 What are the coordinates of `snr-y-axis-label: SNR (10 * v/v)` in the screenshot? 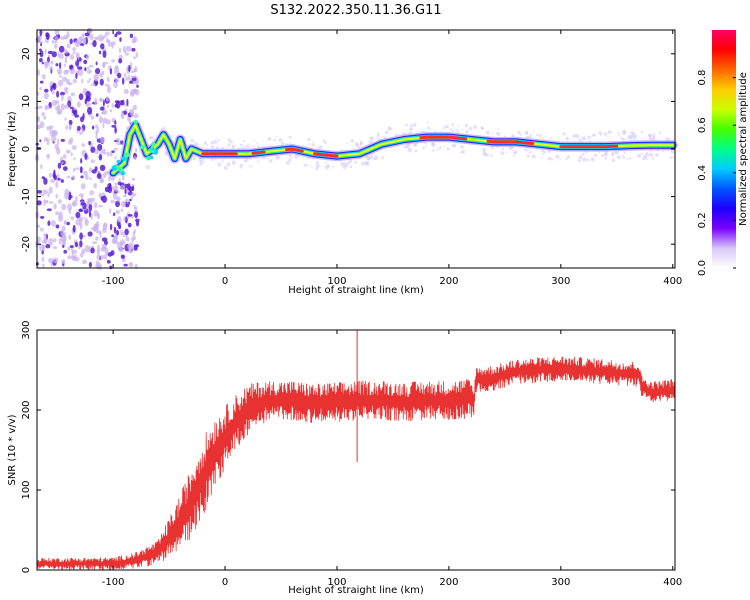 It's located at (12, 449).